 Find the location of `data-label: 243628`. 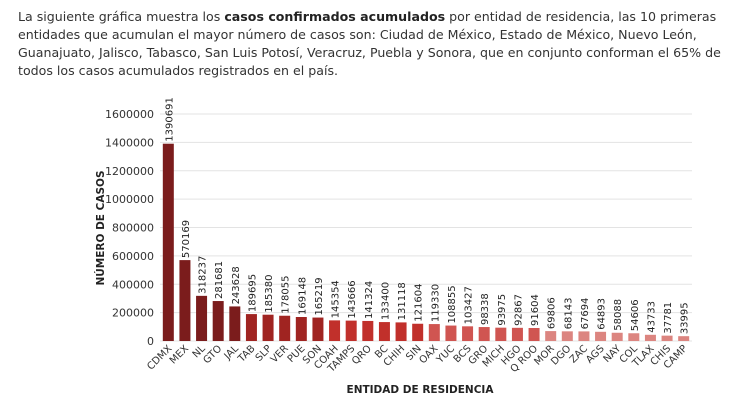

data-label: 243628 is located at coordinates (236, 285).